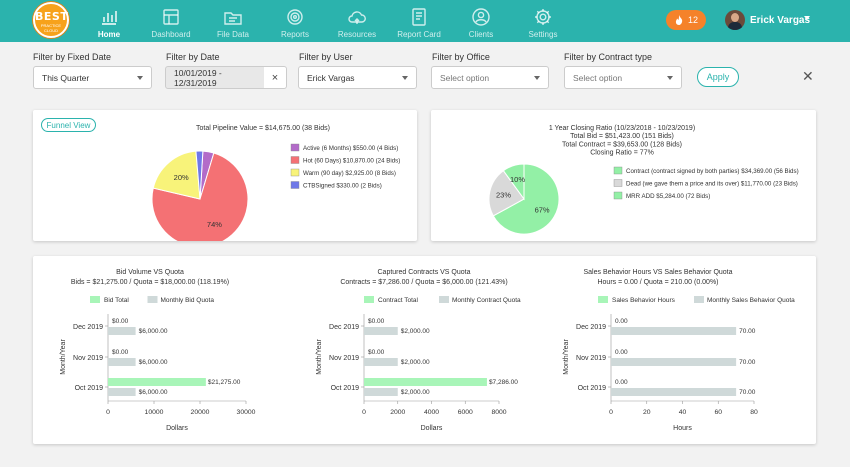 This screenshot has width=850, height=467. What do you see at coordinates (644, 300) in the screenshot?
I see `legend-label: Sales Behavior Hours` at bounding box center [644, 300].